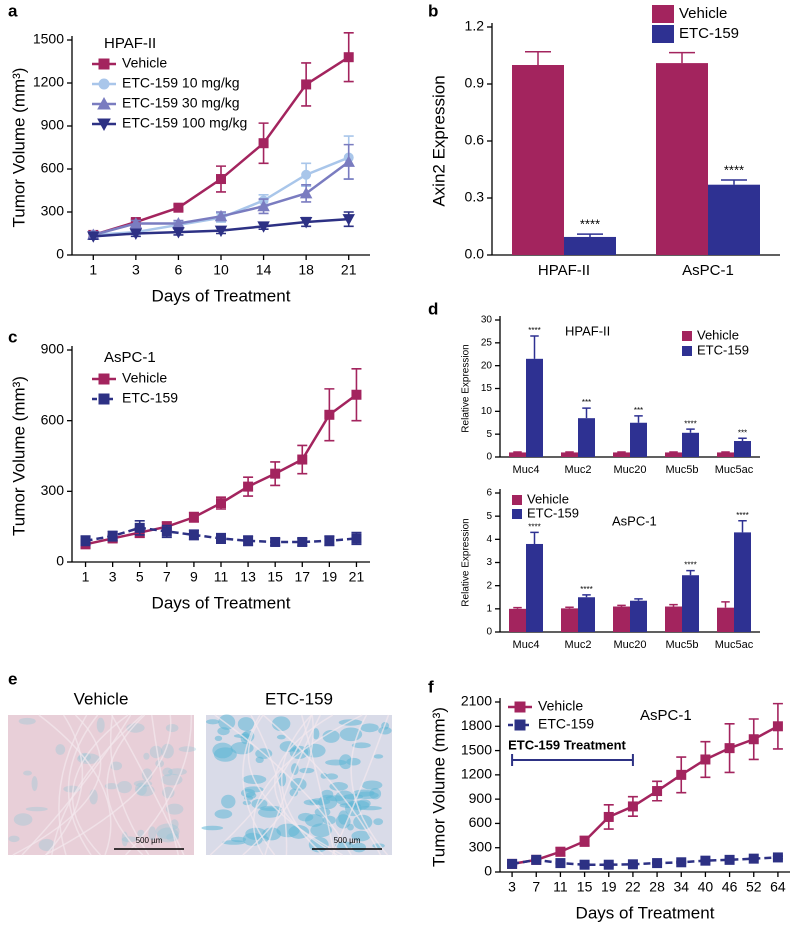 Image resolution: width=798 pixels, height=942 pixels. I want to click on y-tick-label: 0, so click(60, 254).